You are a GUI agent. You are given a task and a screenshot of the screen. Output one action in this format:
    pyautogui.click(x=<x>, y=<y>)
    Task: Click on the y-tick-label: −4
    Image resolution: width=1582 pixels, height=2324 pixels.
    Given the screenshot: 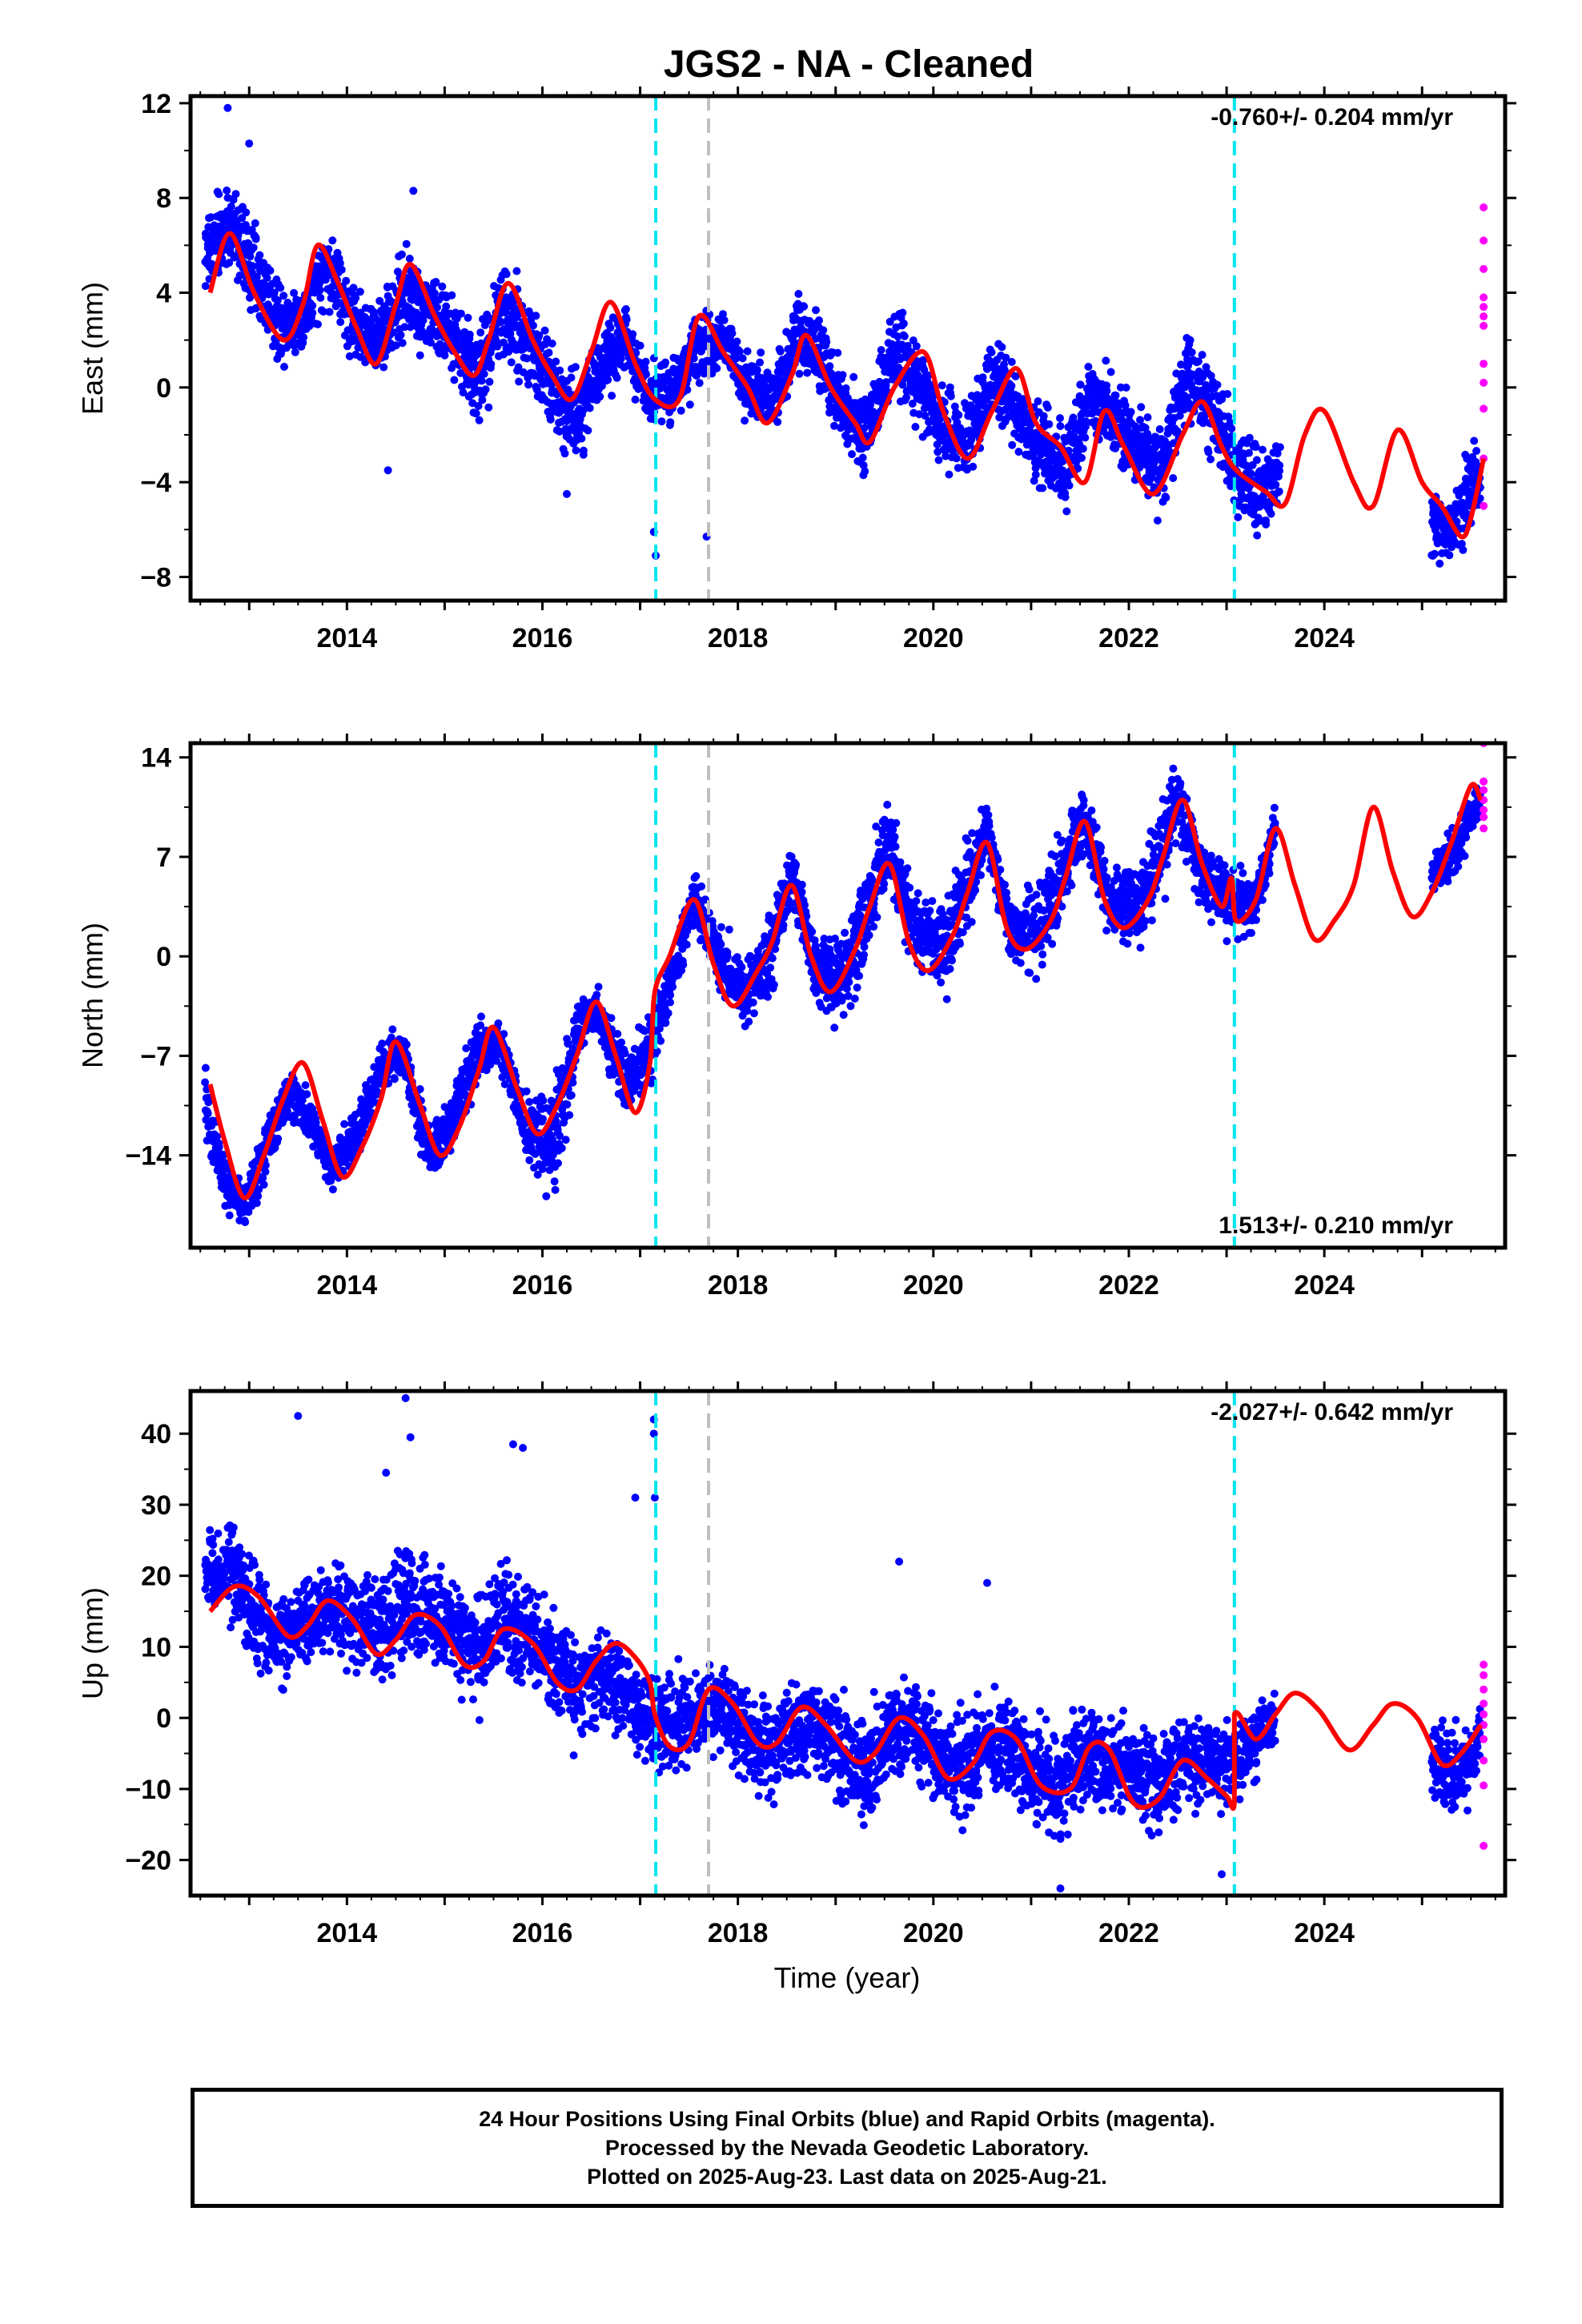 What is the action you would take?
    pyautogui.click(x=155, y=483)
    